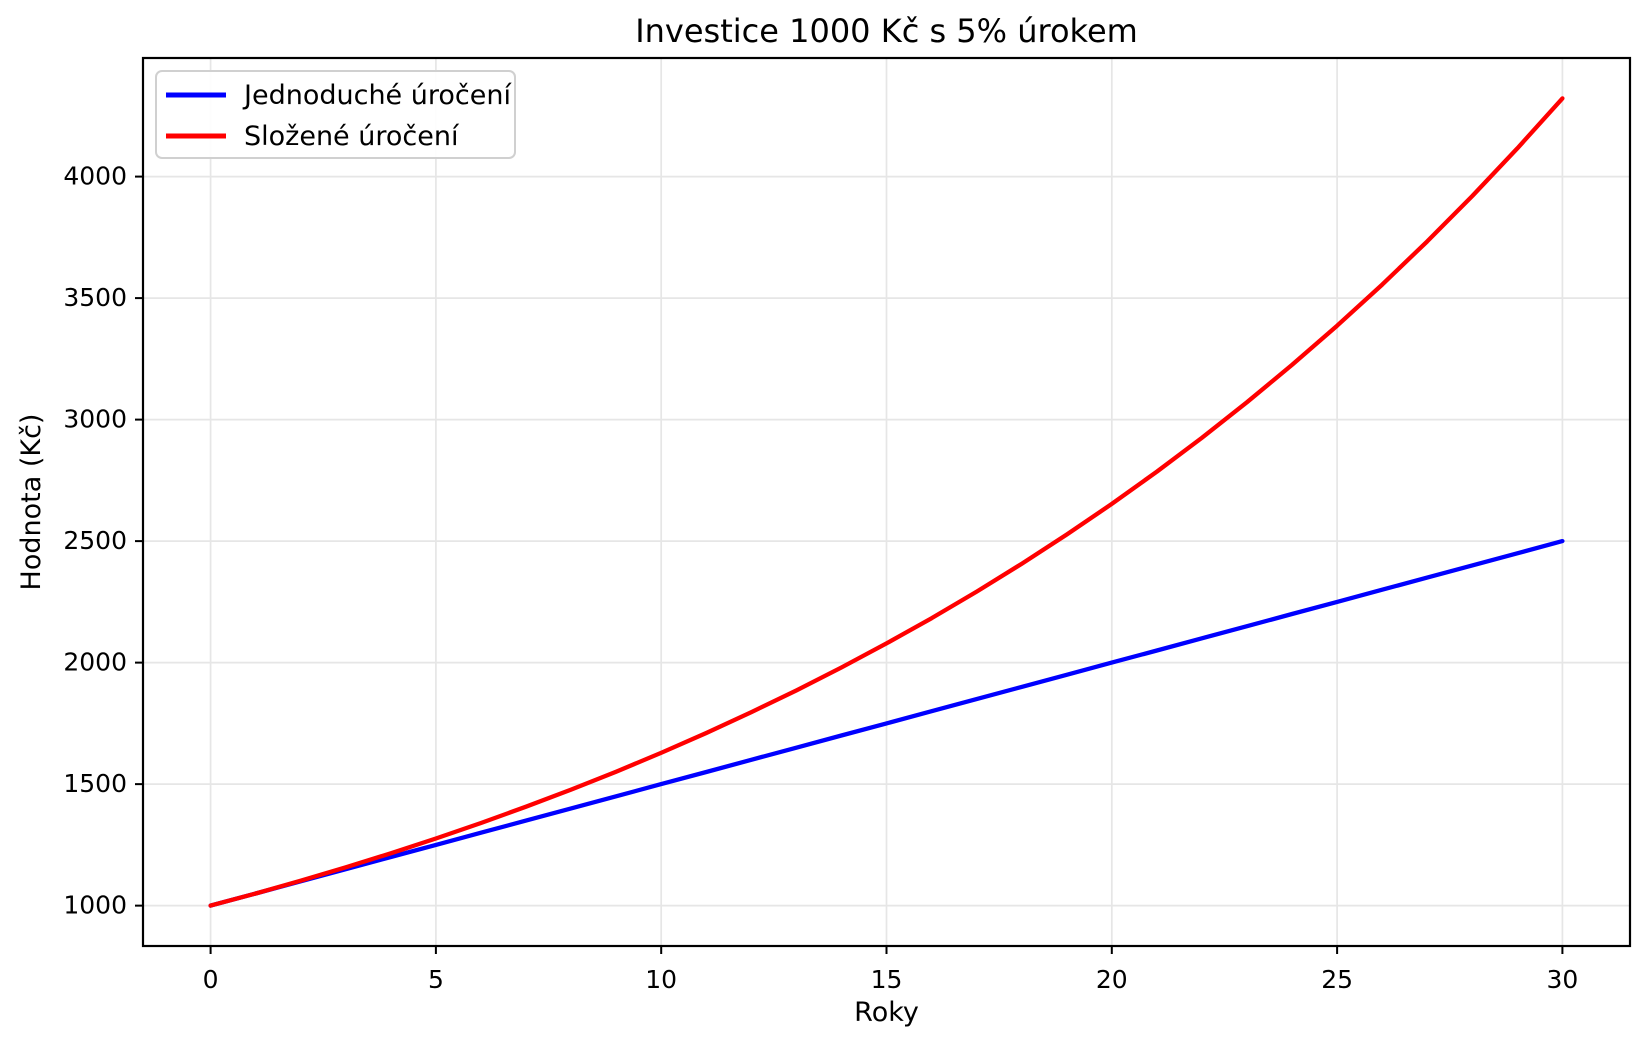 This screenshot has height=1046, width=1649. Describe the element at coordinates (1563, 979) in the screenshot. I see `x-tick-label: 30` at that location.